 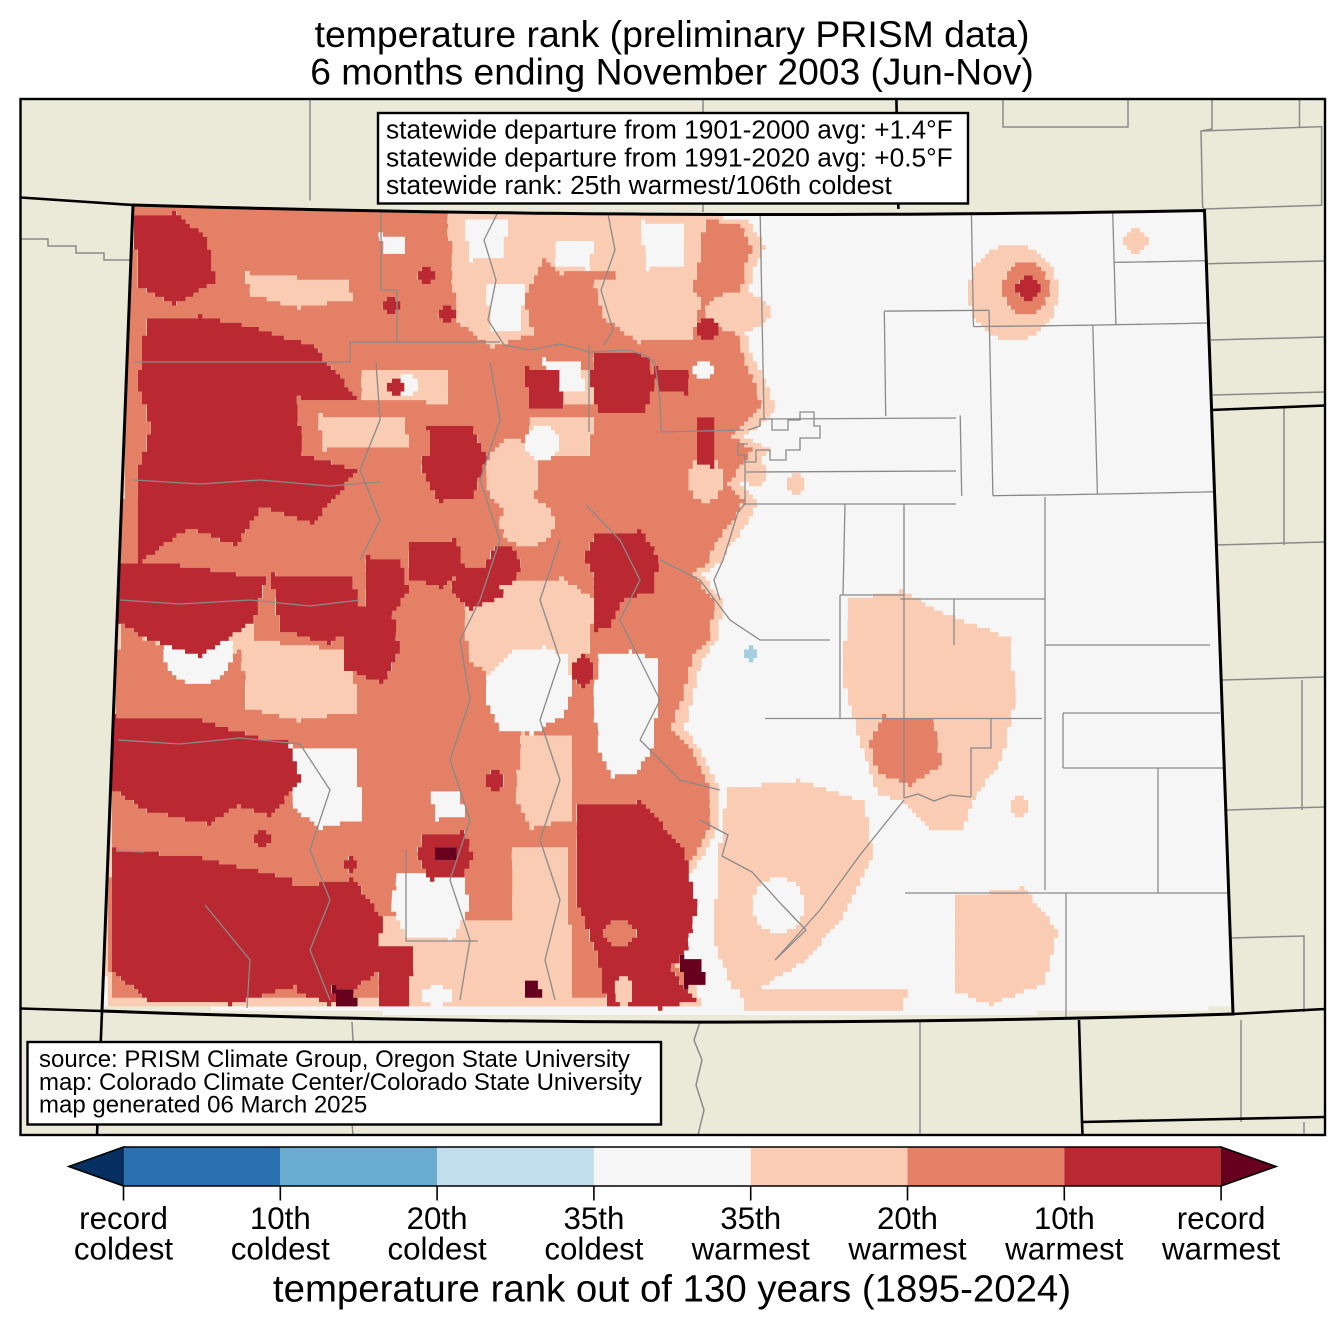 I want to click on svg-text: map generated 06 March 2025, so click(x=203, y=1105).